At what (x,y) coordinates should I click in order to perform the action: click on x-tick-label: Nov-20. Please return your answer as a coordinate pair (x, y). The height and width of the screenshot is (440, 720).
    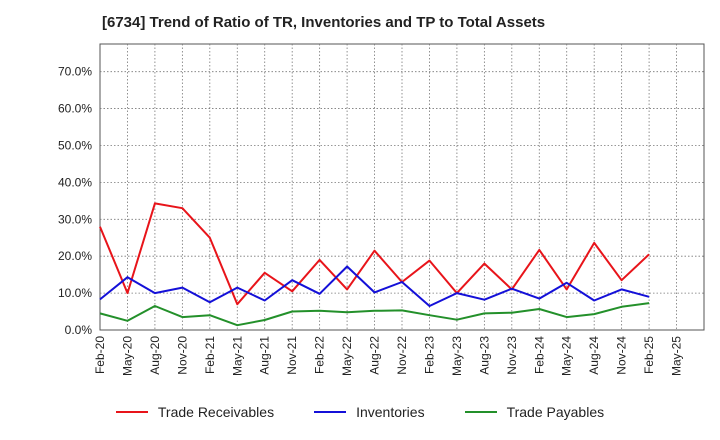
    Looking at the image, I should click on (182, 355).